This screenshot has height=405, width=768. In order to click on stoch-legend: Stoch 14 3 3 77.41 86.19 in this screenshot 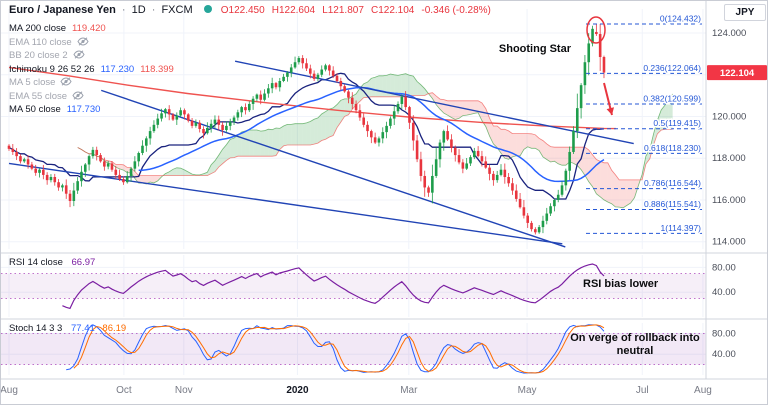, I will do `click(67, 328)`.